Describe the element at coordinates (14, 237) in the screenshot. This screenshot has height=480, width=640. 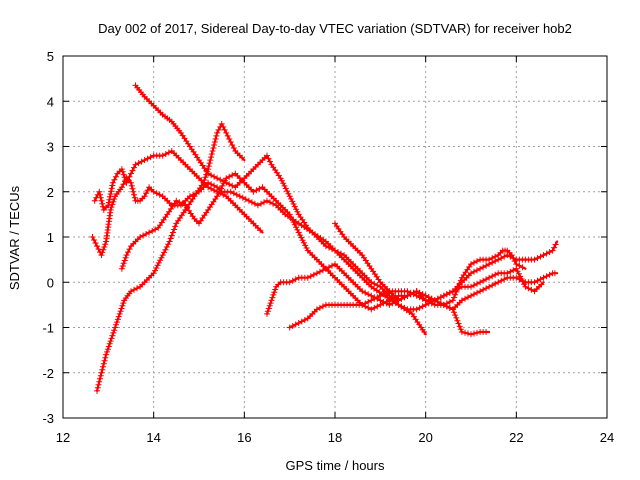
I see `y-axis-label: SDTVAR / TECUs` at that location.